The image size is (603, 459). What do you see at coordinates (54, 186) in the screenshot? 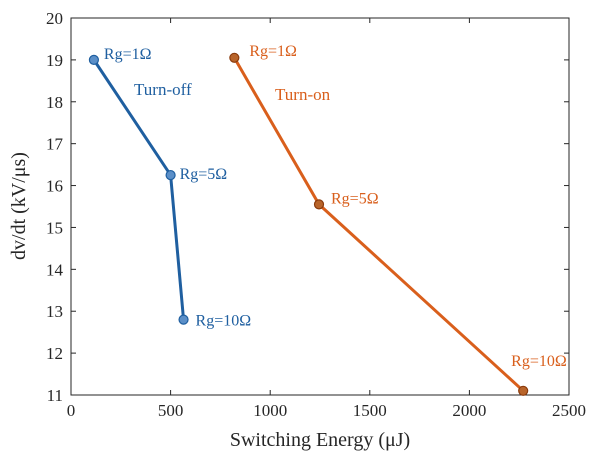
I see `y-tick-label: 16` at bounding box center [54, 186].